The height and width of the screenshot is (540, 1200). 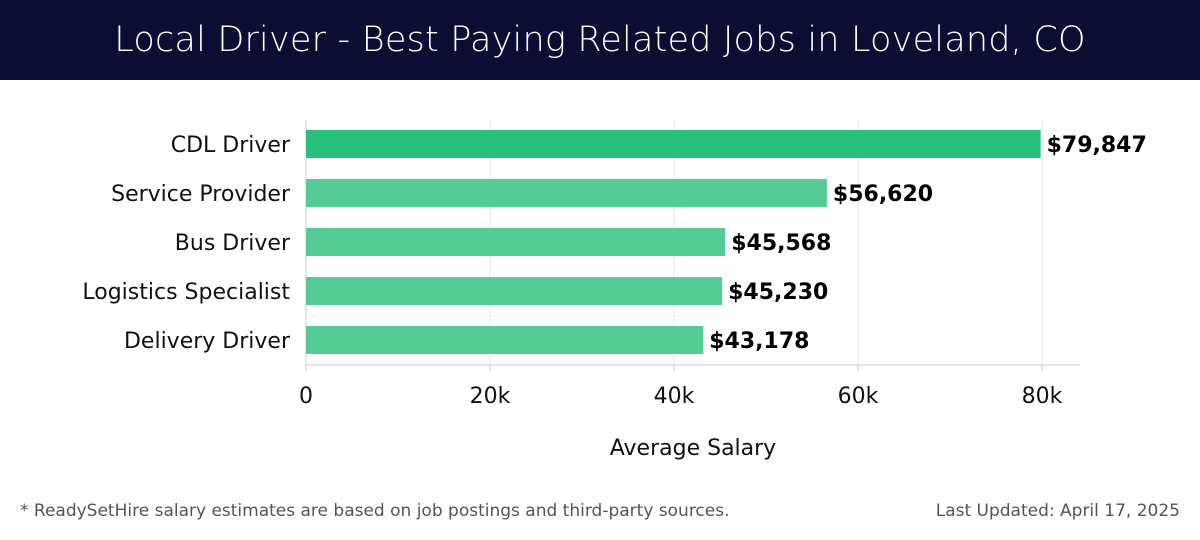 I want to click on x-axis-label: Average Salary, so click(x=693, y=448).